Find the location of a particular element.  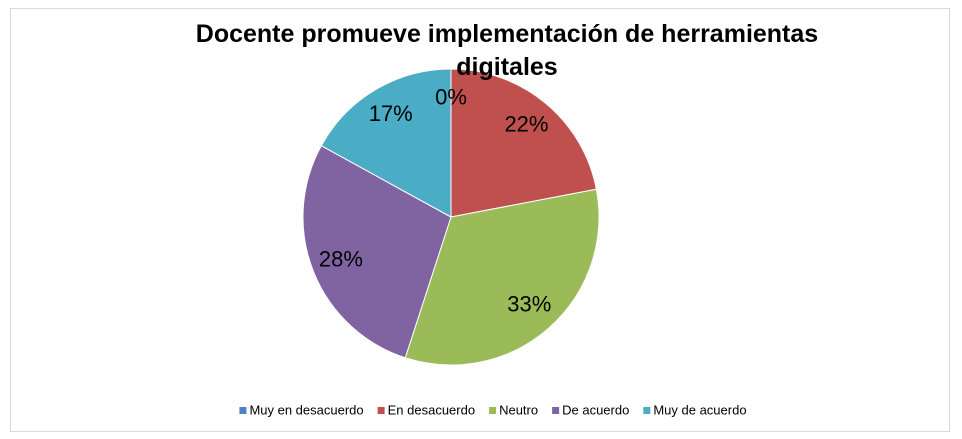

data-label: 22% is located at coordinates (526, 124).